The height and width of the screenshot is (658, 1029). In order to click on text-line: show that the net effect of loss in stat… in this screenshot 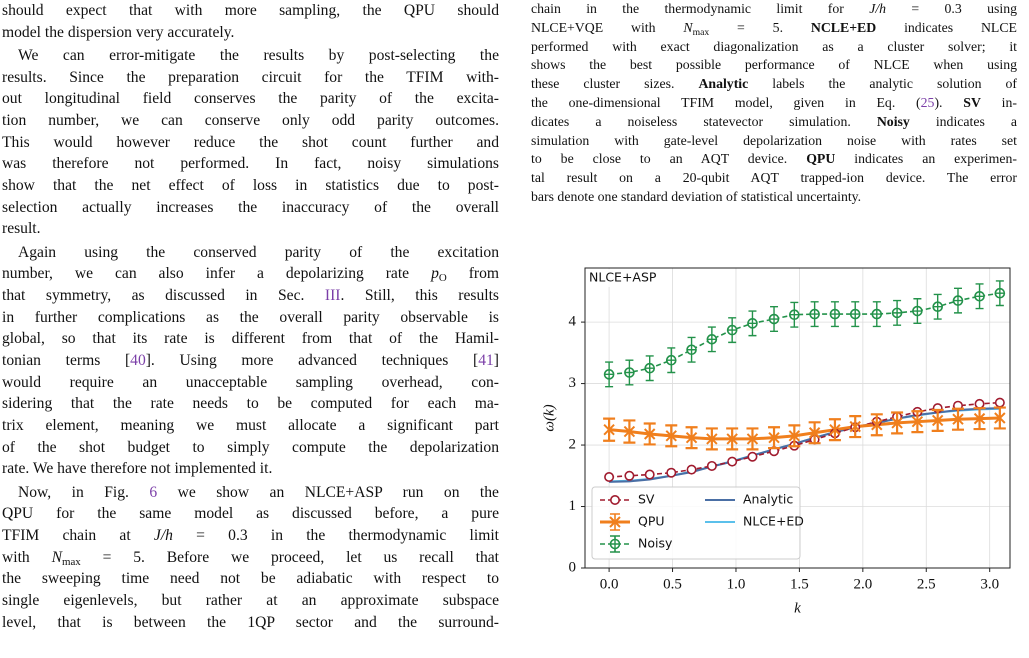, I will do `click(250, 186)`.